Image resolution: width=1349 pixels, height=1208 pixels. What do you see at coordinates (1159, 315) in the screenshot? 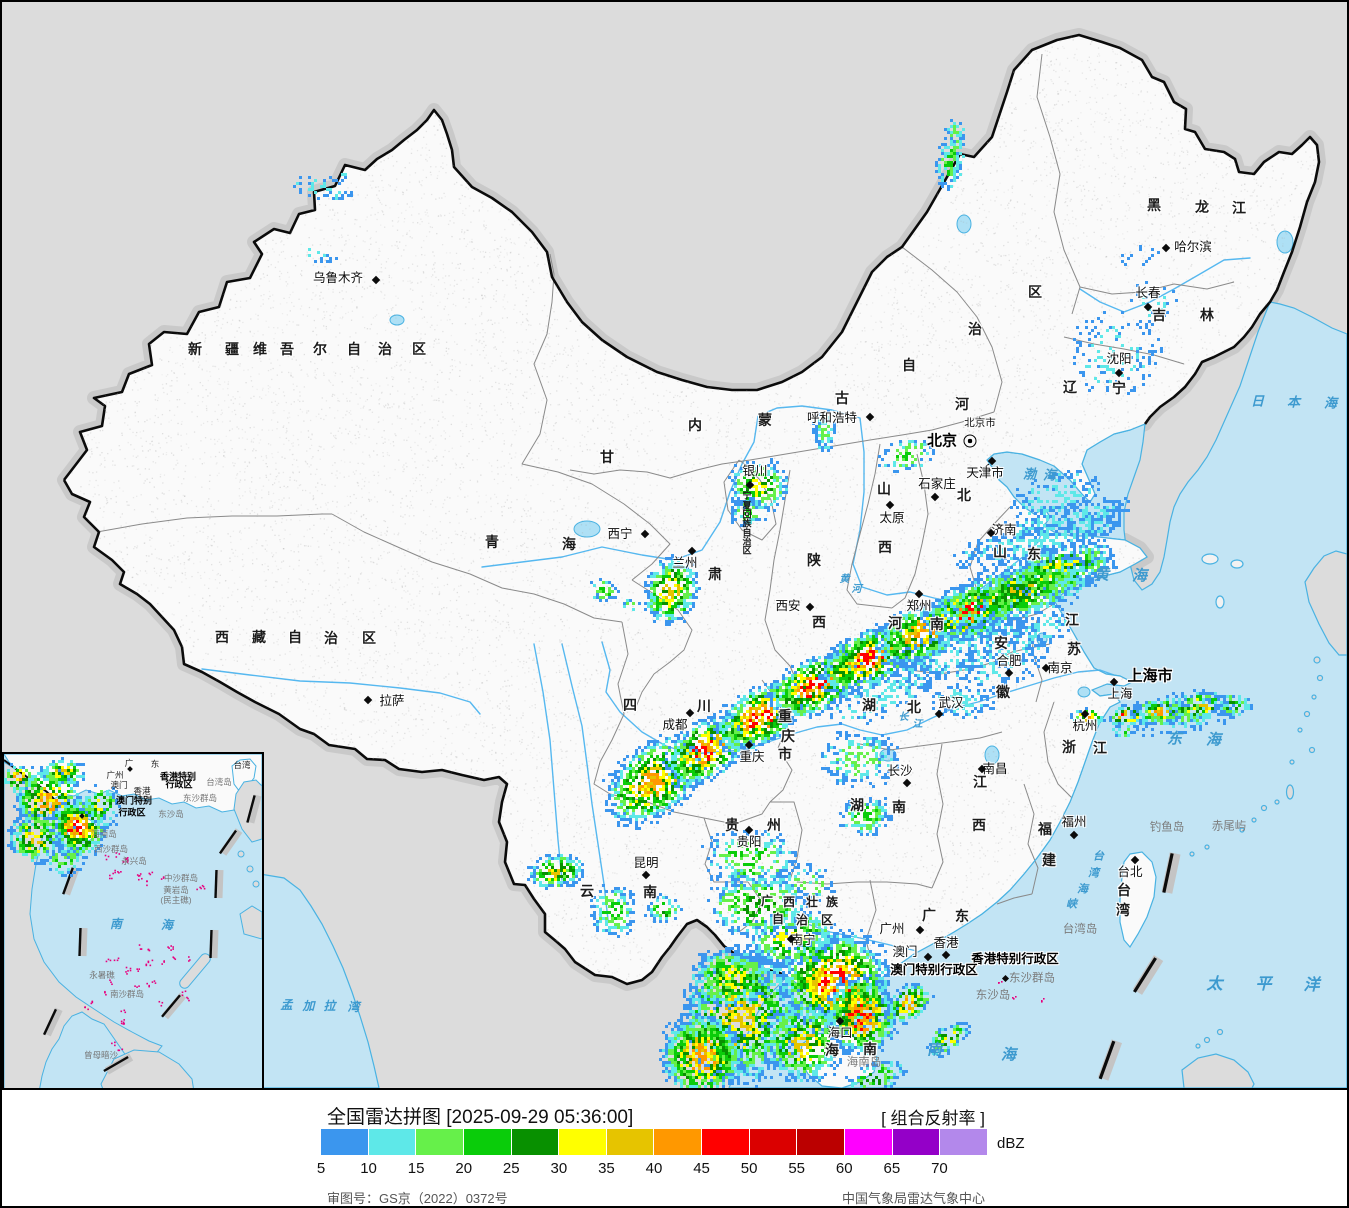
I see `map-label: 吉` at bounding box center [1159, 315].